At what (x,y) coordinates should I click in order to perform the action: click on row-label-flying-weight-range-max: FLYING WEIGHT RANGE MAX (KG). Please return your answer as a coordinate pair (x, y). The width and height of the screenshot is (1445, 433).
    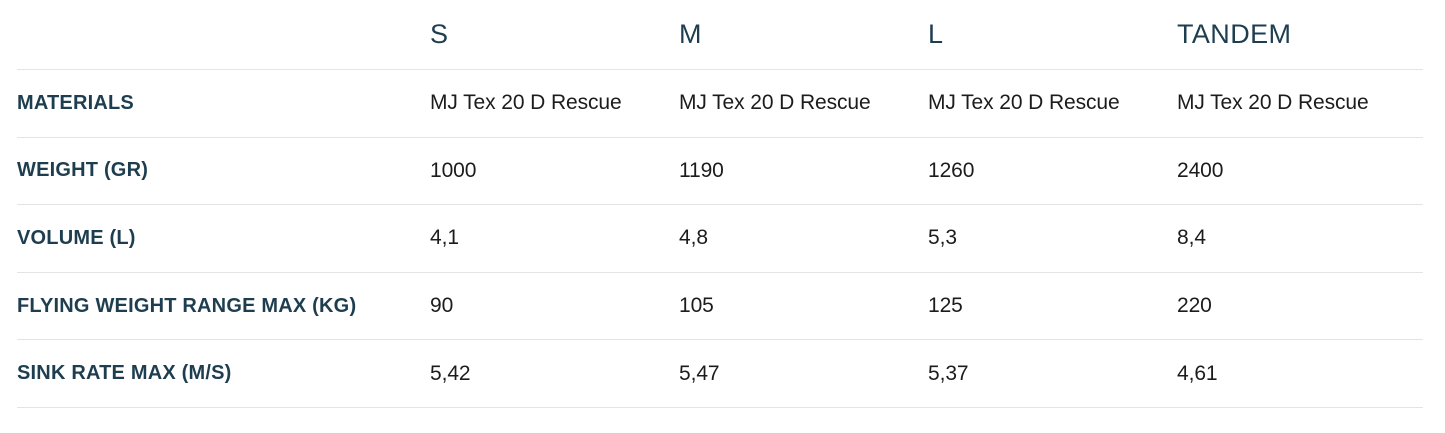
    Looking at the image, I should click on (187, 305).